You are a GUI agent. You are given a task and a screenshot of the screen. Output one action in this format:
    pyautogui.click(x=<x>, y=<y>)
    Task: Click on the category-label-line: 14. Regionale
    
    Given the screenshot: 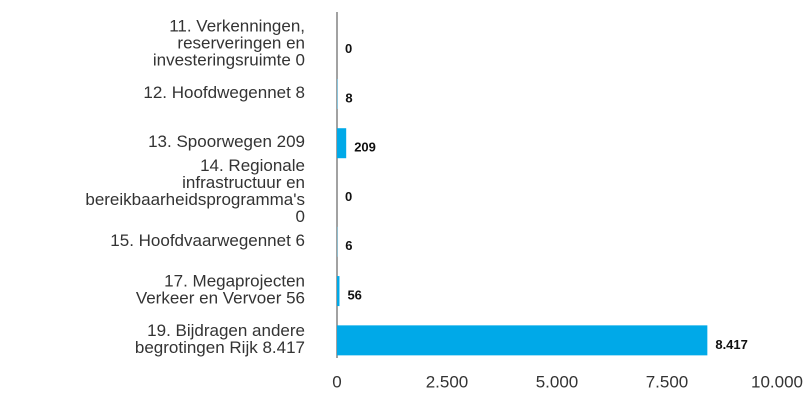 What is the action you would take?
    pyautogui.click(x=252, y=165)
    